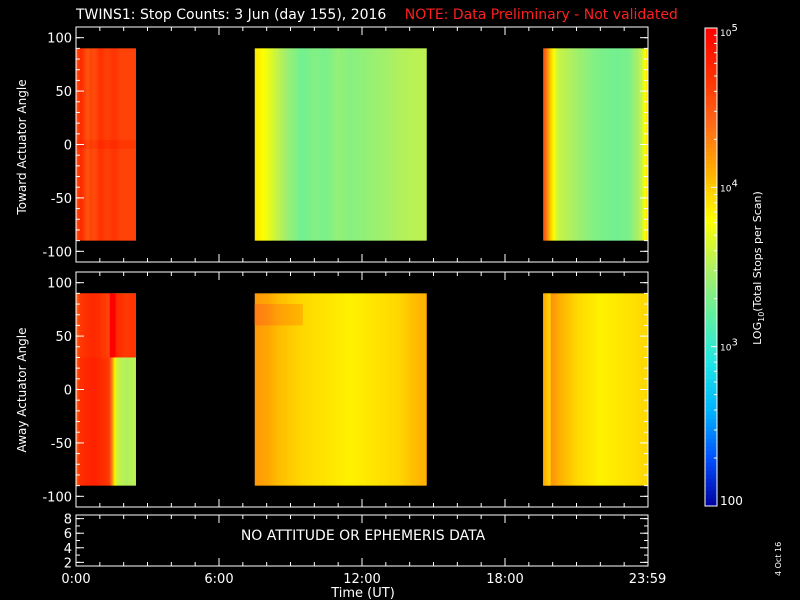  Describe the element at coordinates (778, 558) in the screenshot. I see `date-stamp: 4 Oct 16` at that location.